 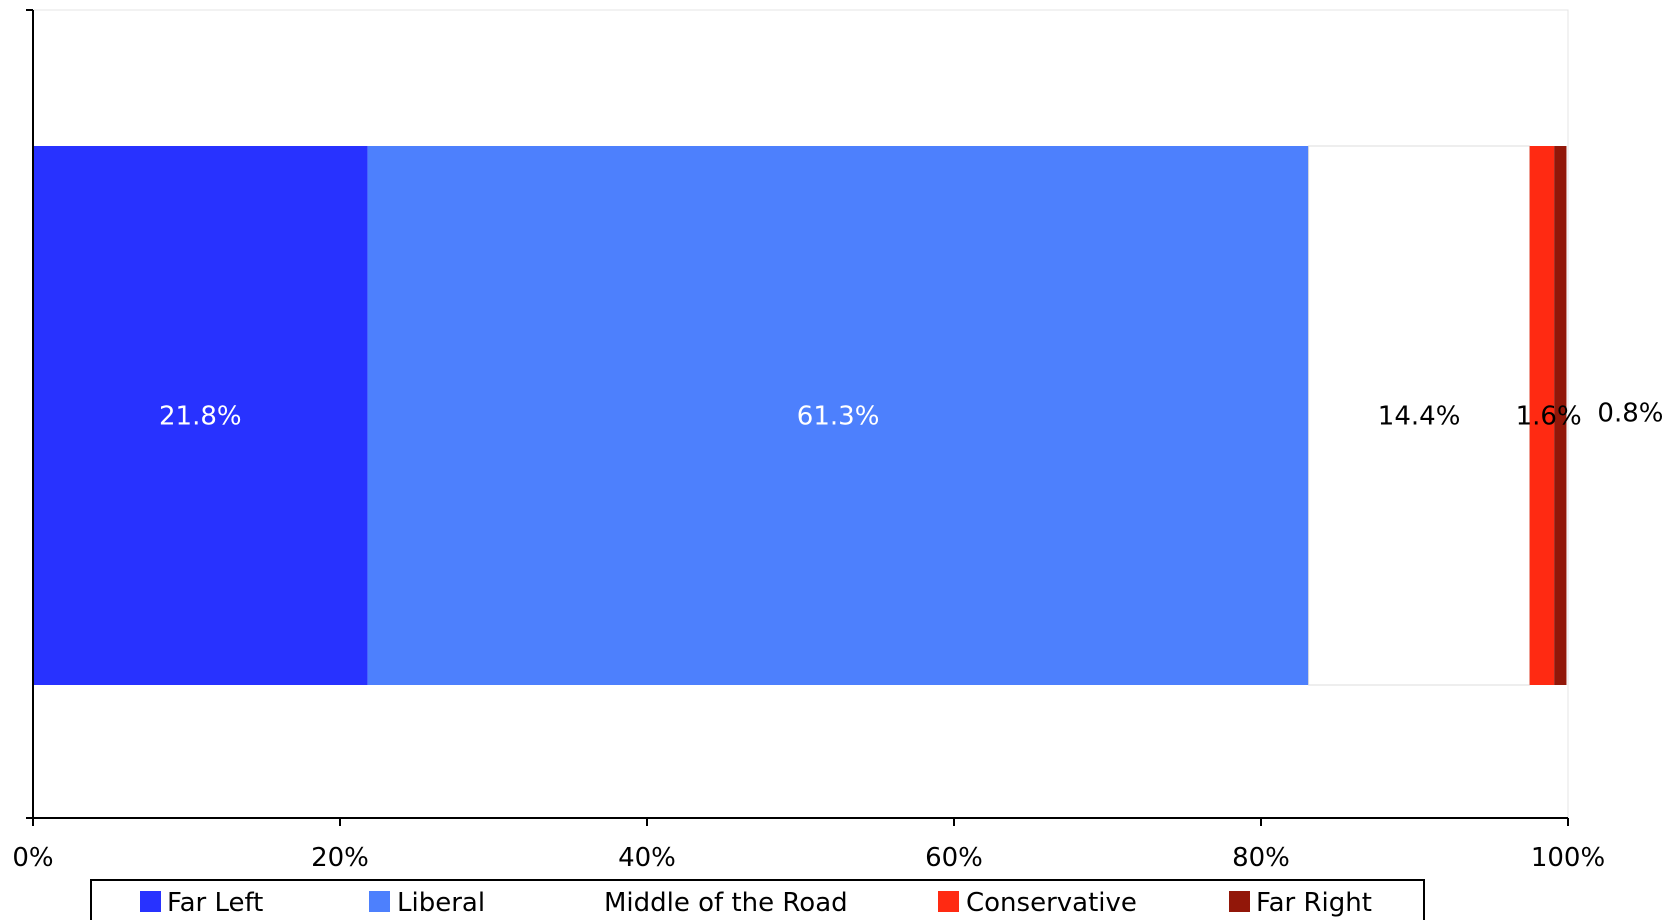 I want to click on legend-box, so click(x=757, y=901).